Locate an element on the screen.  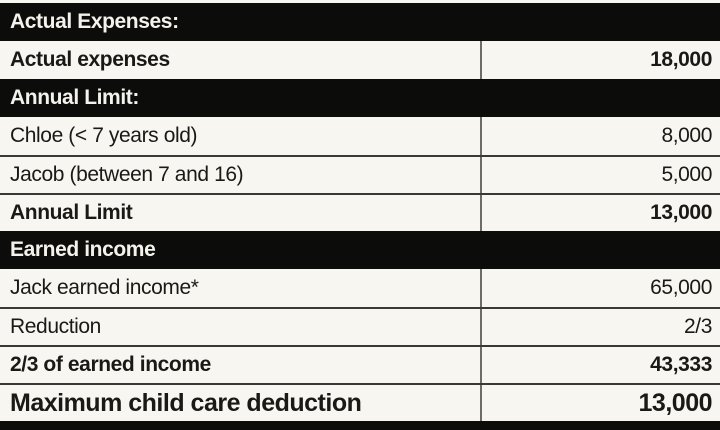
row-value: 65,000 is located at coordinates (681, 287).